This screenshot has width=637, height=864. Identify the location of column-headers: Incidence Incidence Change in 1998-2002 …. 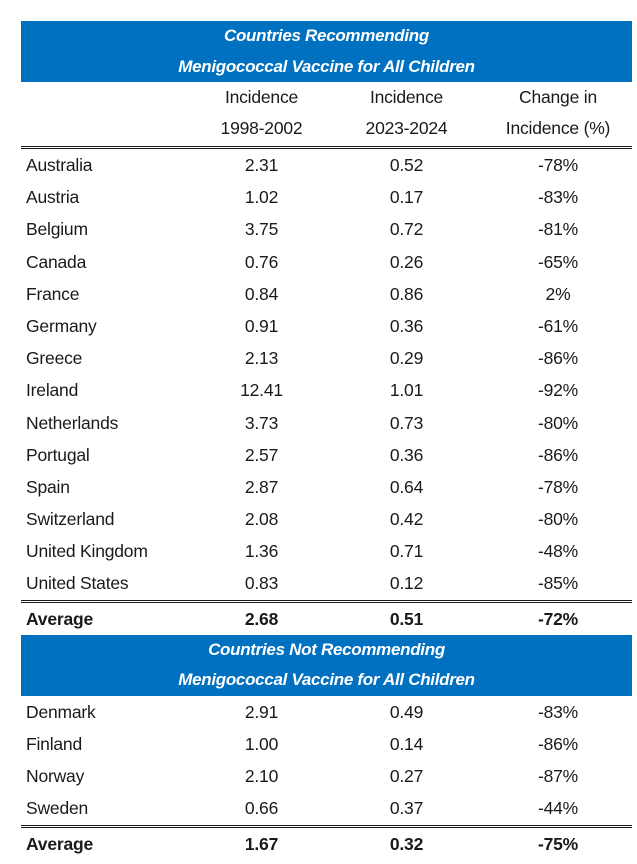
(326, 113).